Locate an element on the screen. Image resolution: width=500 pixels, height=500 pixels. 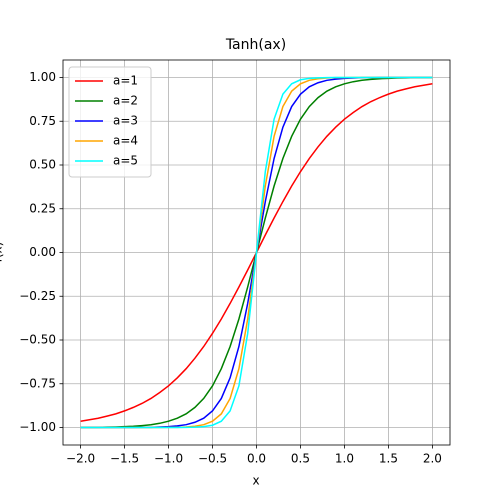
x-tick-label: 0.5 is located at coordinates (300, 459).